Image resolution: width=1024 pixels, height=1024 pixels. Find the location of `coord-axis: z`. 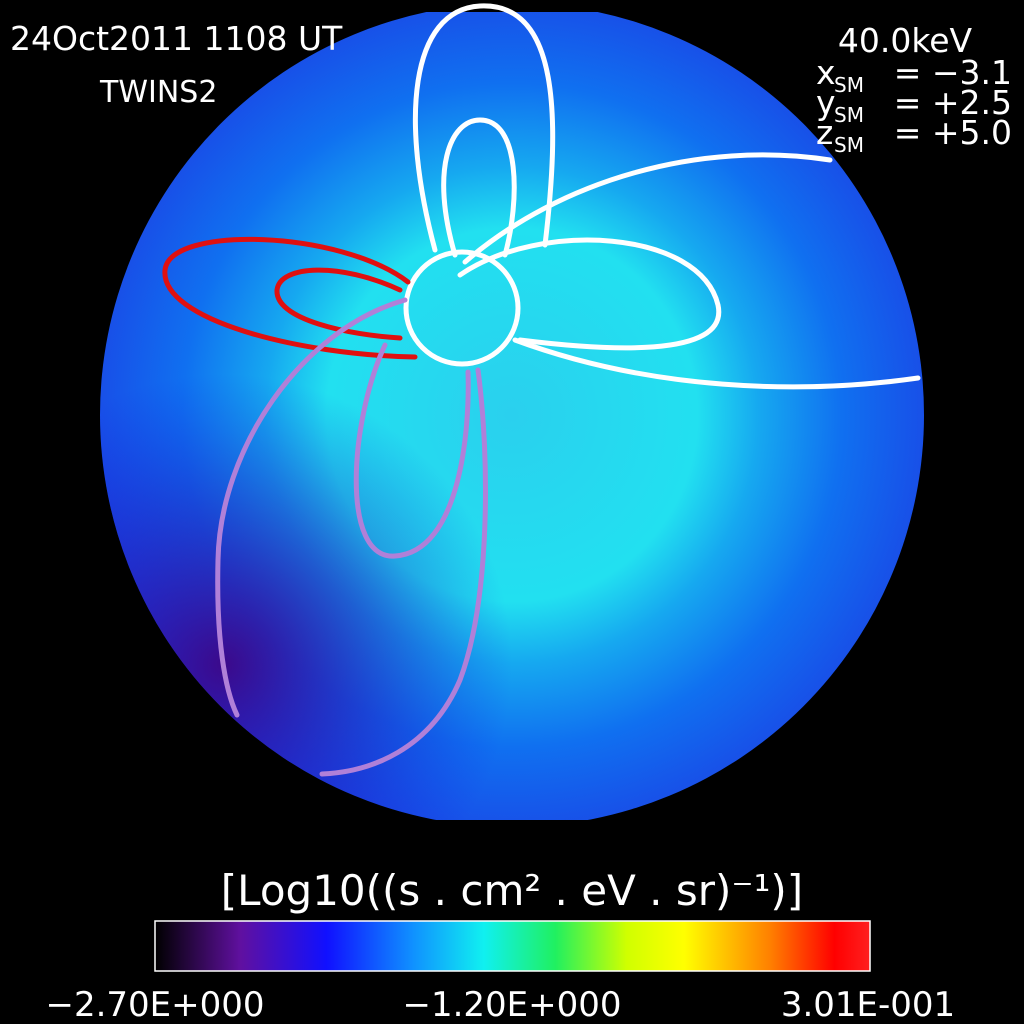

coord-axis: z is located at coordinates (824, 132).